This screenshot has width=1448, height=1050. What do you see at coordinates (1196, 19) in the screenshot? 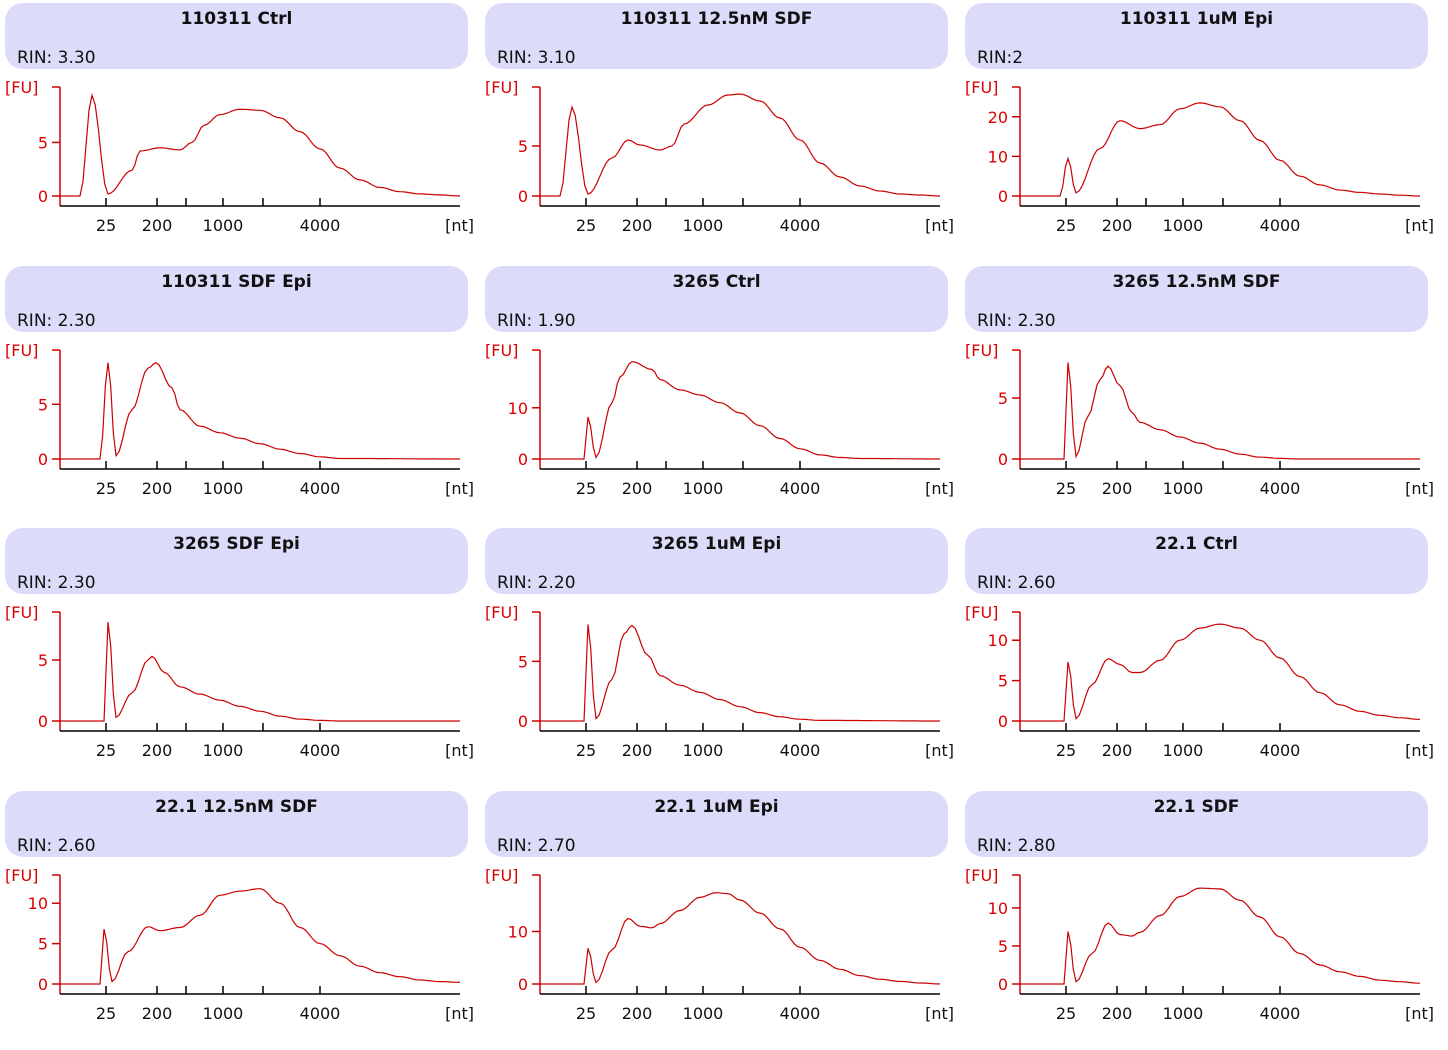
I see `chart-title: 110311 1uM Epi` at bounding box center [1196, 19].